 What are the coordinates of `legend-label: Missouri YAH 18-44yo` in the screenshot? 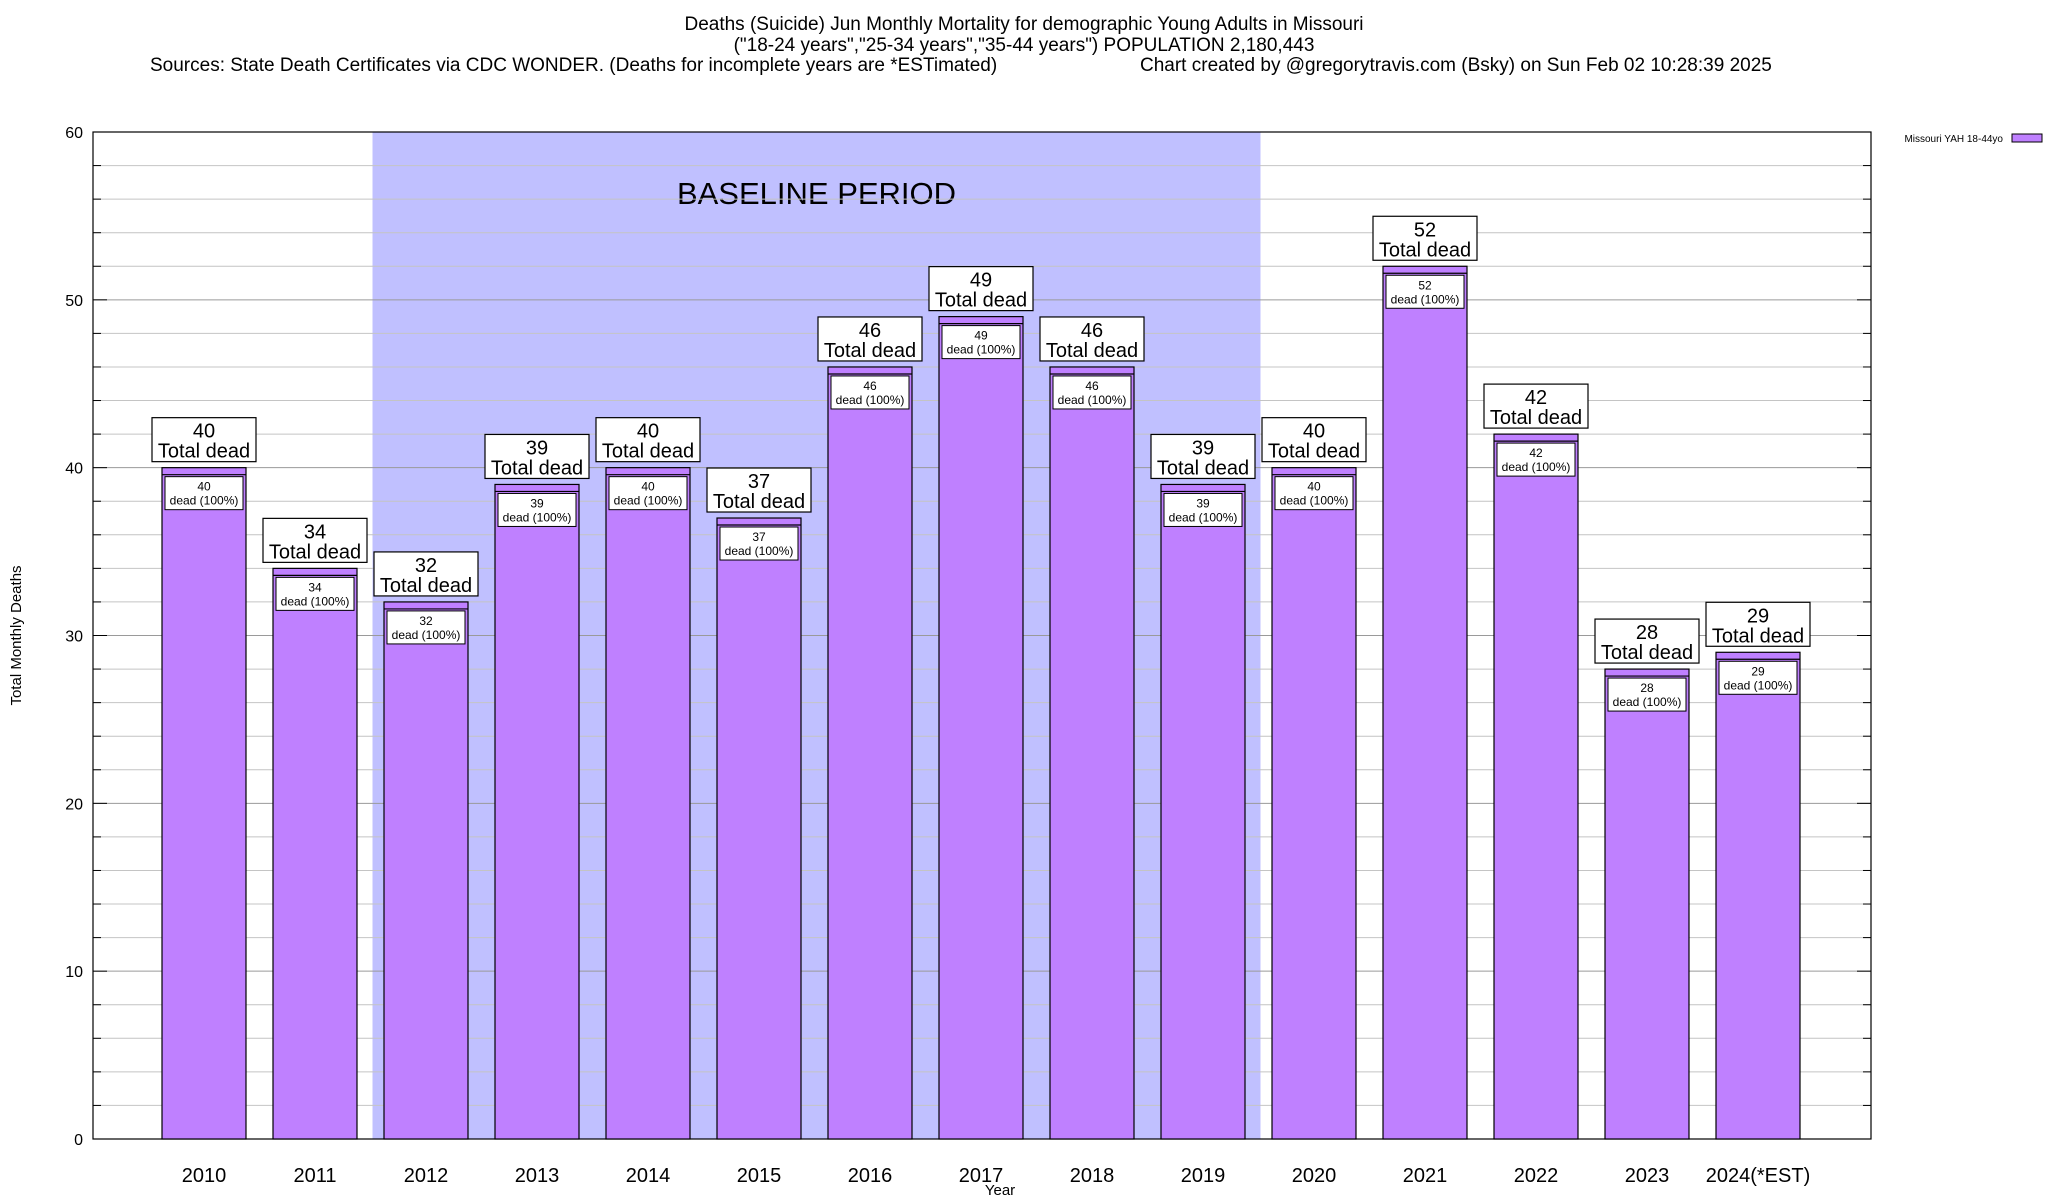 It's located at (1953, 139).